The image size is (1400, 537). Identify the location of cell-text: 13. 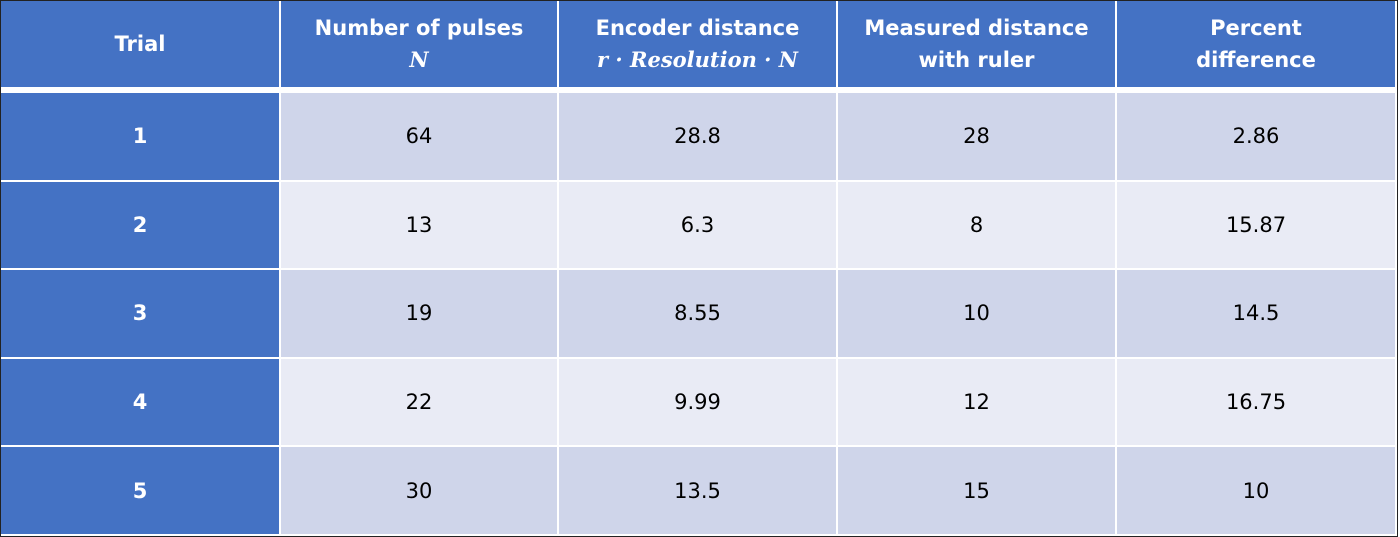
(419, 224).